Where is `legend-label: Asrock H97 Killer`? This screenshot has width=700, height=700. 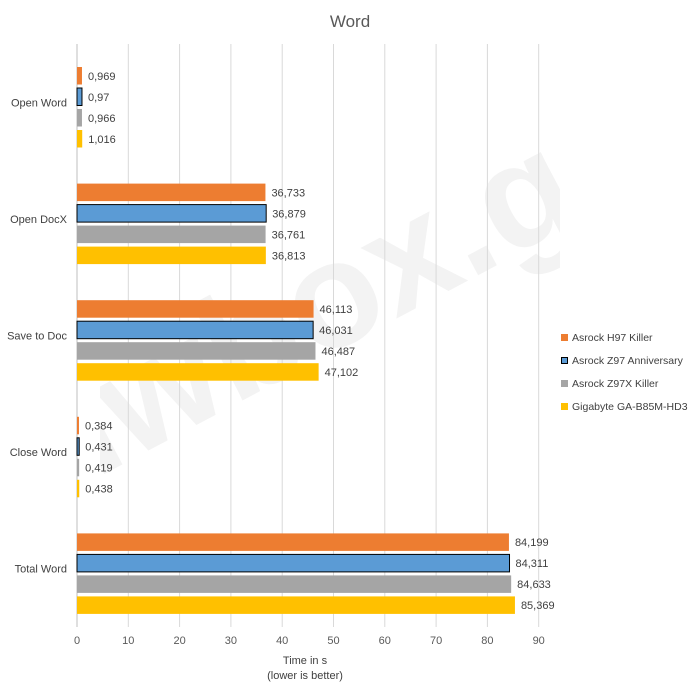
legend-label: Asrock H97 Killer is located at coordinates (612, 337).